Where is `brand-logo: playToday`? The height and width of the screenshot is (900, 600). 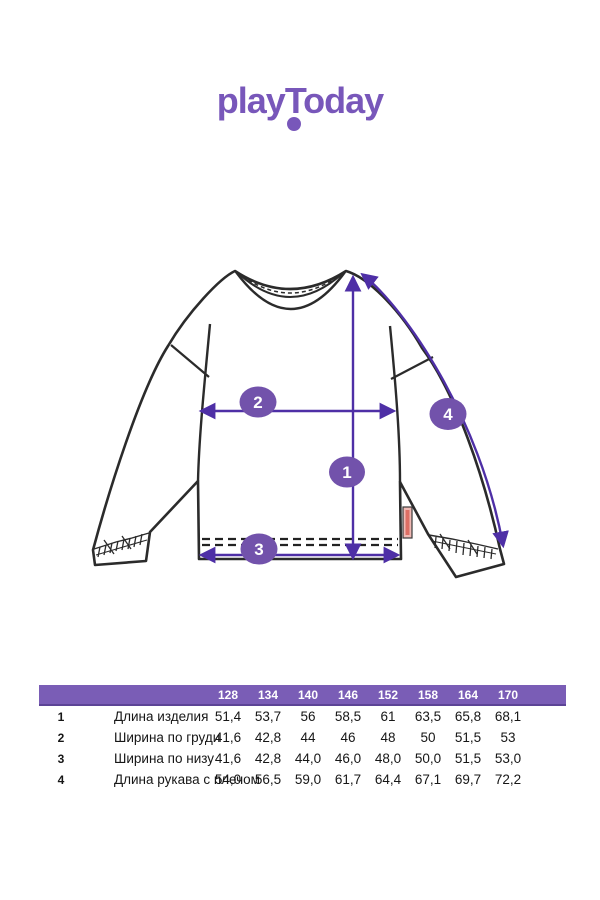 brand-logo: playToday is located at coordinates (300, 105).